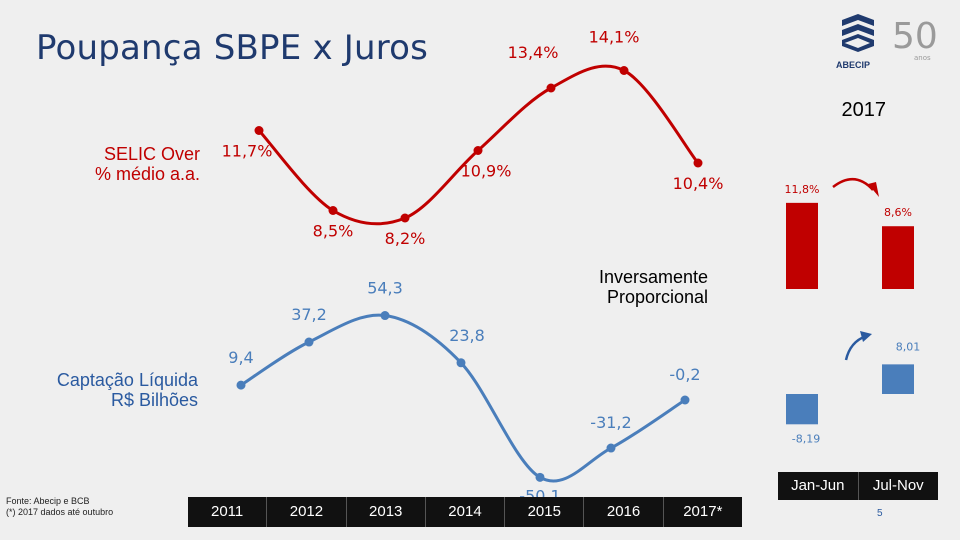  I want to click on year-tick-0: 2011, so click(228, 512).